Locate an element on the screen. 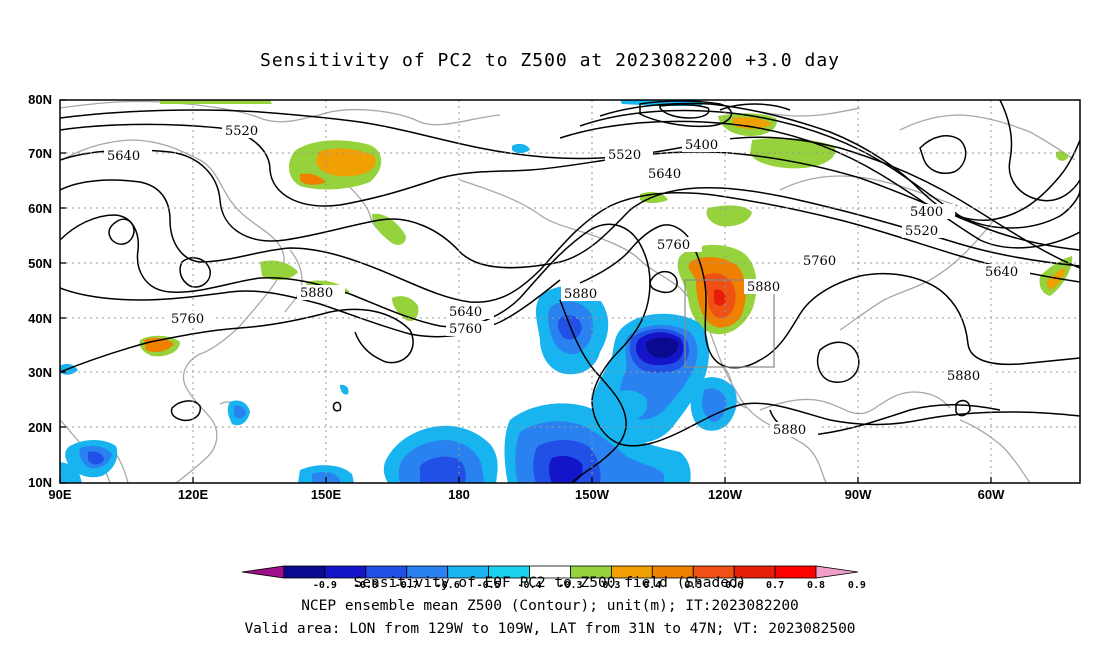  colorbar-end-high is located at coordinates (837, 572).